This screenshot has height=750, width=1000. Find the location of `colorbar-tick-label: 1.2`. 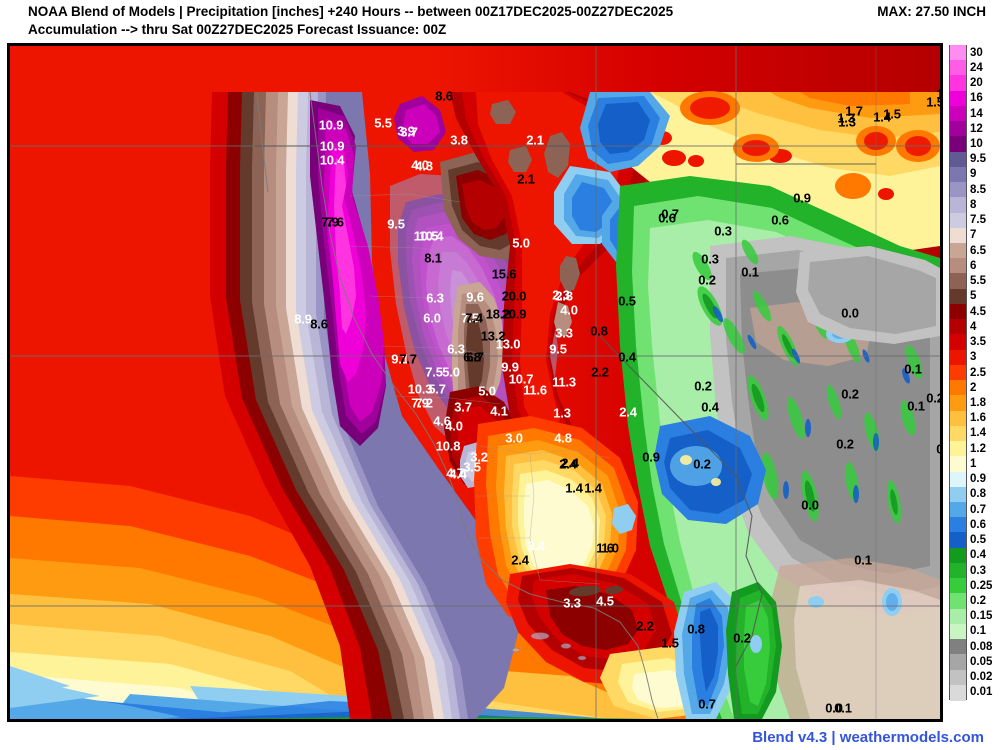

colorbar-tick-label: 1.2 is located at coordinates (978, 448).